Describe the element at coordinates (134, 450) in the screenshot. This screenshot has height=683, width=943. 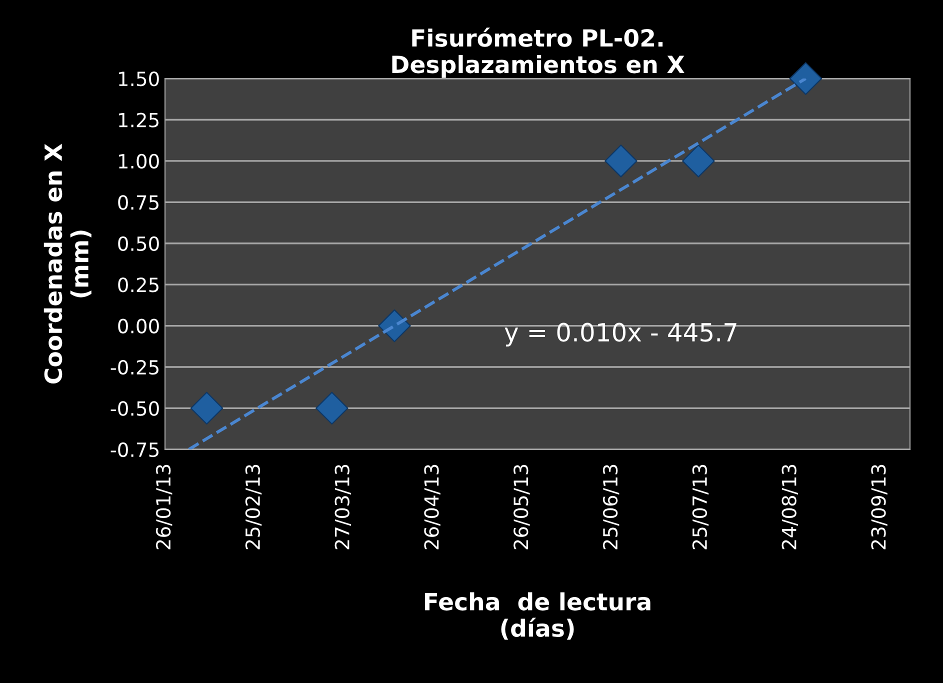
I see `y-tick-label: -0.75` at that location.